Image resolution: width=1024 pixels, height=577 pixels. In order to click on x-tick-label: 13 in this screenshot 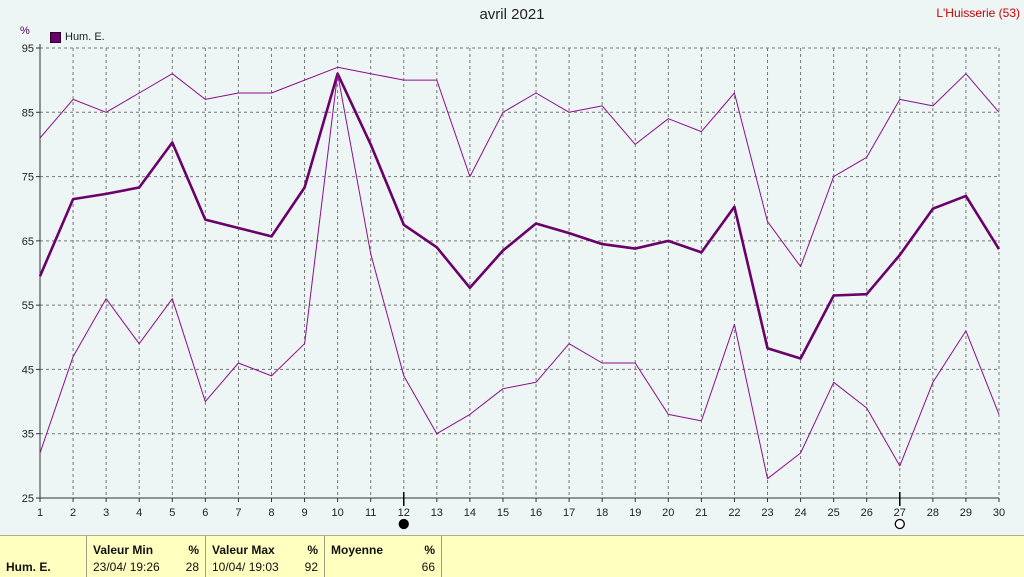, I will do `click(437, 513)`.